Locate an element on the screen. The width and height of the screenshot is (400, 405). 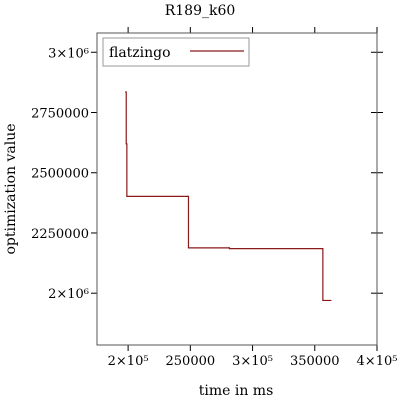
y-tick-label: 3×10⁶ is located at coordinates (68, 53).